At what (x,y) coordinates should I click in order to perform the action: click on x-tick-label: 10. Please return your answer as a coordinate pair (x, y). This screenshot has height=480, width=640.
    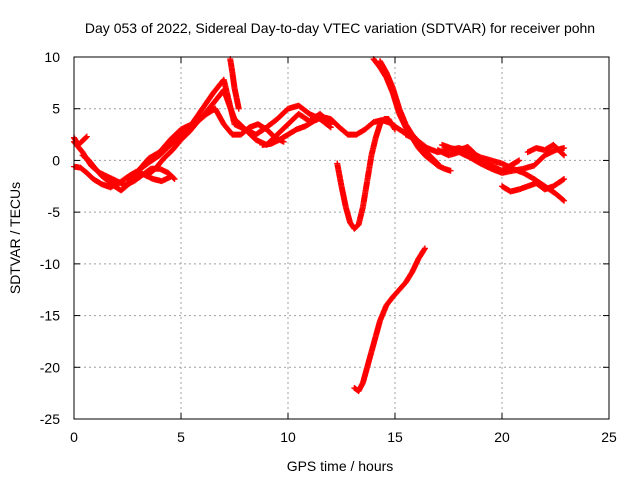
    Looking at the image, I should click on (288, 437).